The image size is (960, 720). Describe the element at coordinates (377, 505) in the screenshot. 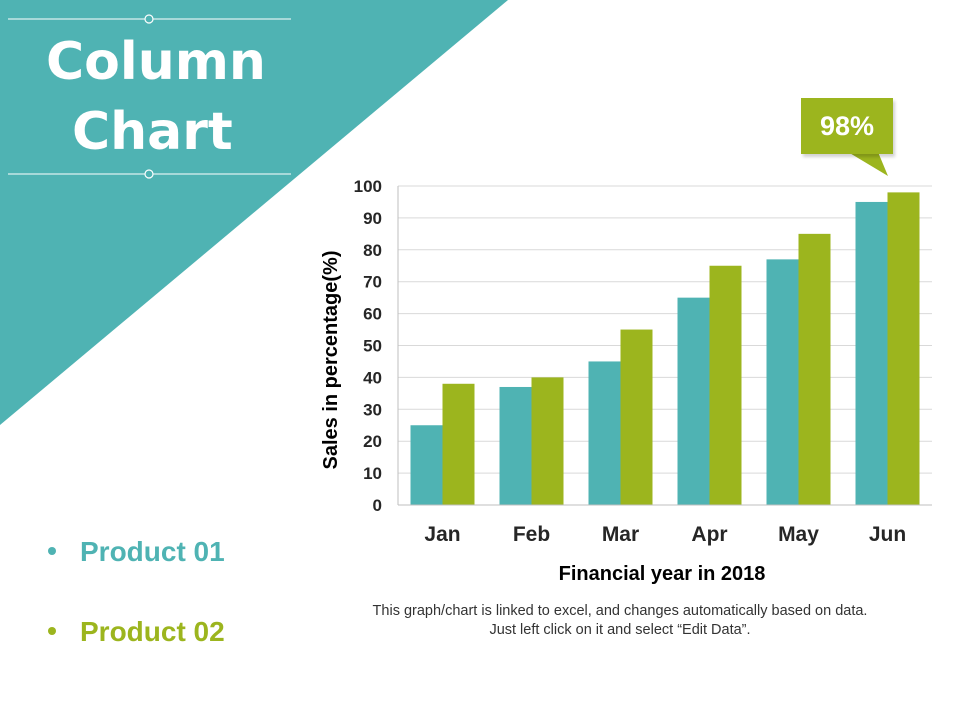

I see `y-tick-label: 0` at that location.